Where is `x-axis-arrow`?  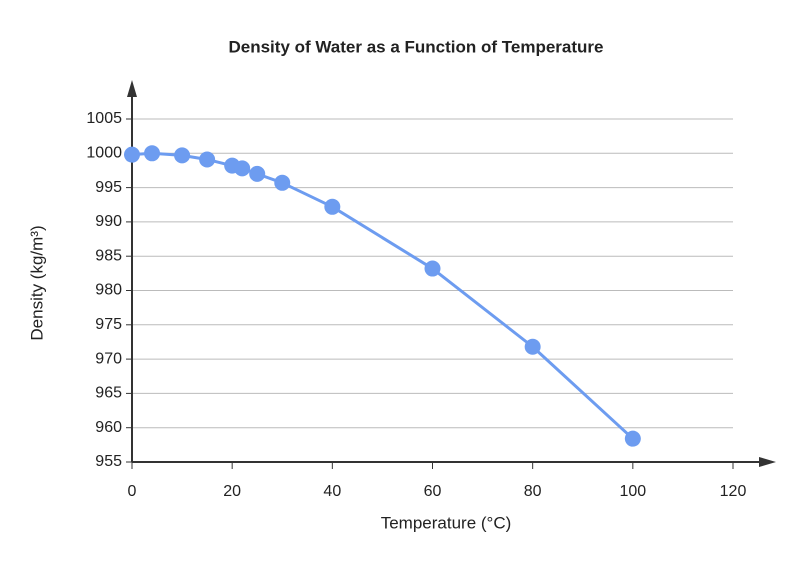 x-axis-arrow is located at coordinates (767, 462).